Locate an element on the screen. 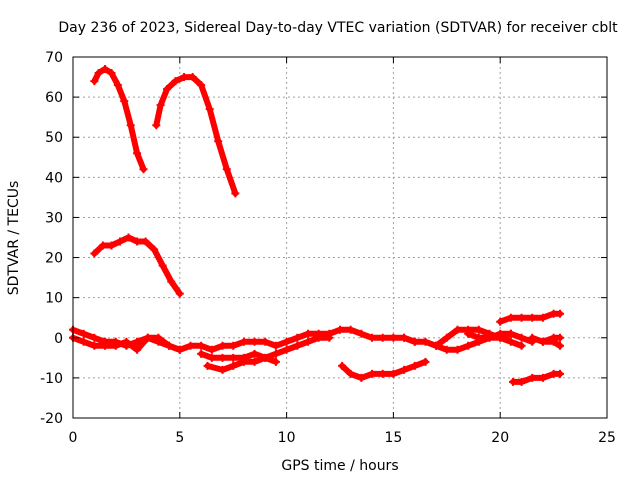 Image resolution: width=640 pixels, height=480 pixels. y-tick-label: 0 is located at coordinates (58, 339).